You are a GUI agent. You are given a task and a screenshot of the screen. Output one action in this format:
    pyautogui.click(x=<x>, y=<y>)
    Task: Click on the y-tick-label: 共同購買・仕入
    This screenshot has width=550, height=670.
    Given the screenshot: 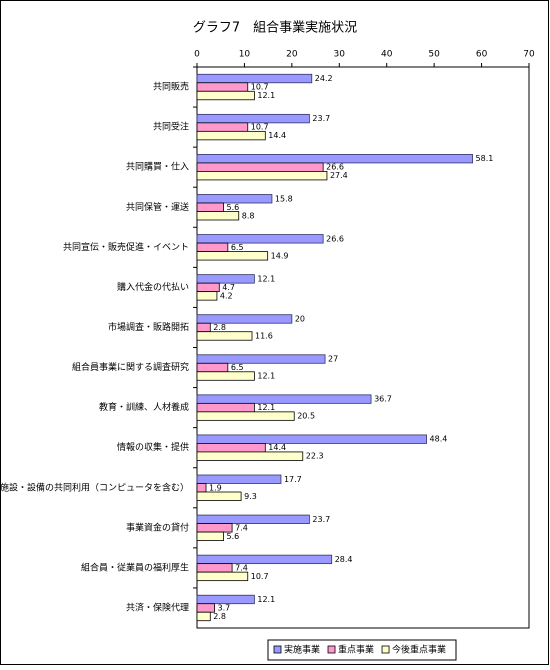 What is the action you would take?
    pyautogui.click(x=157, y=167)
    